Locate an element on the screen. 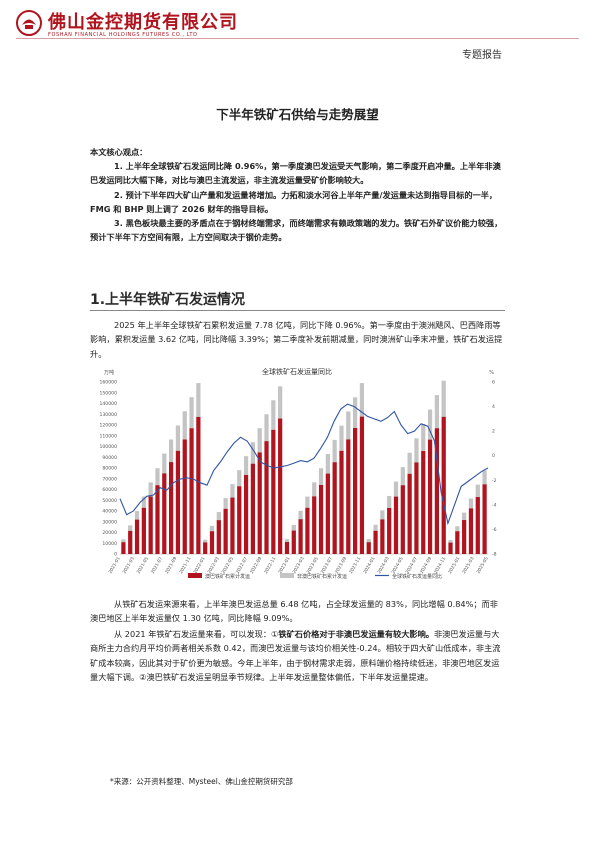 Image resolution: width=595 pixels, height=842 pixels. report-type: 专题报告 is located at coordinates (482, 55).